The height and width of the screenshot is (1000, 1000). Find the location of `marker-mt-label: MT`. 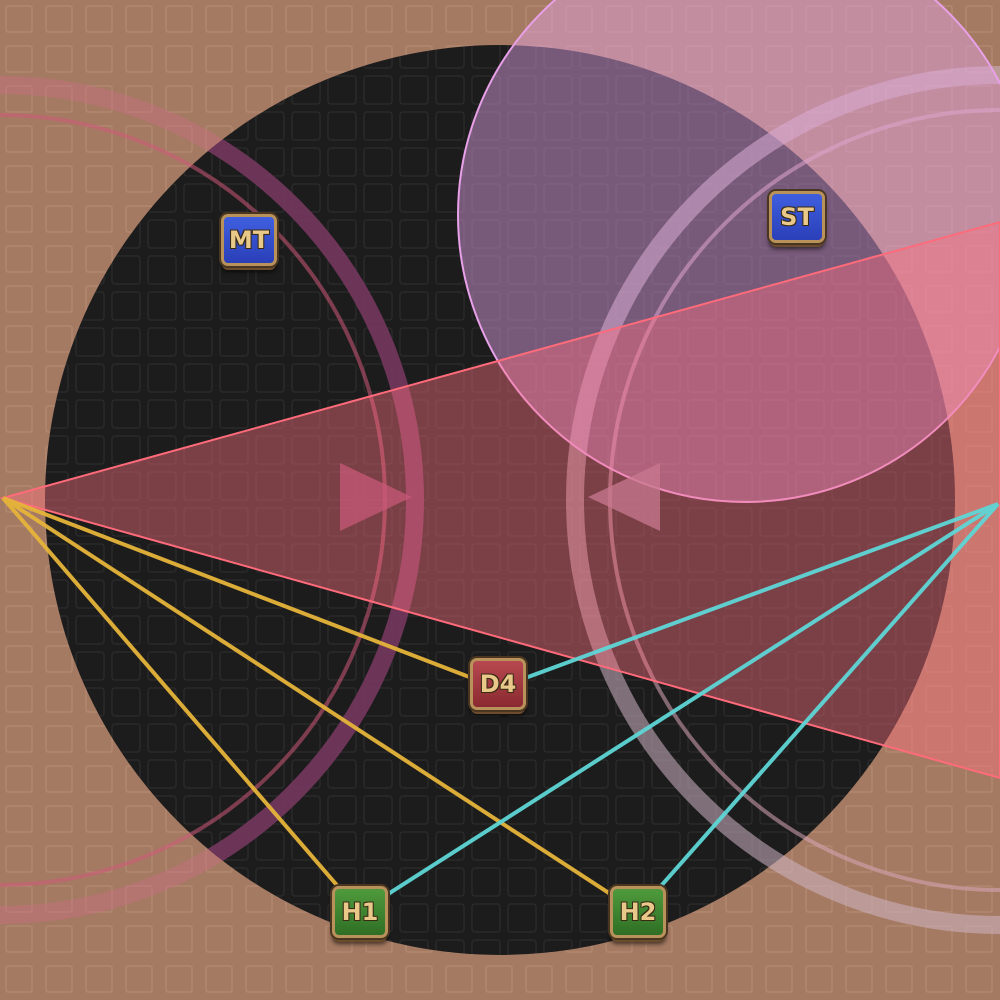

marker-mt-label: MT is located at coordinates (249, 240).